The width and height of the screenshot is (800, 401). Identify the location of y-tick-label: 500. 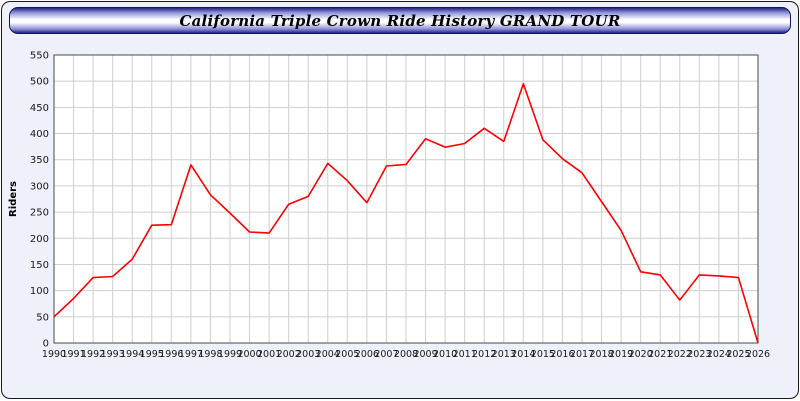
(39, 82).